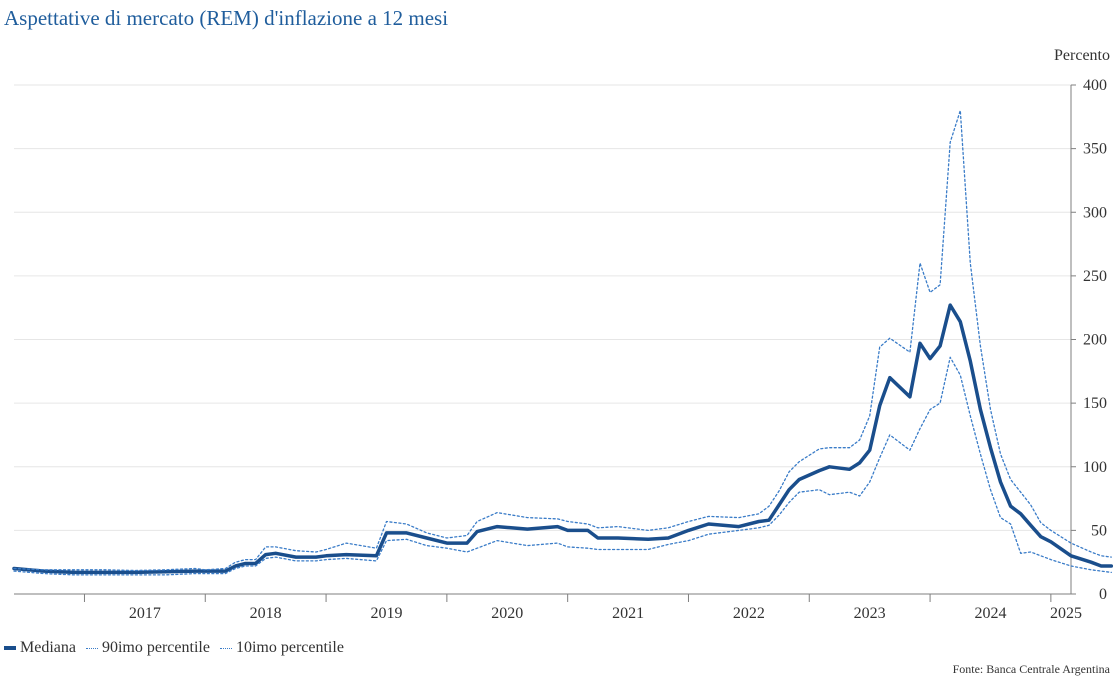 This screenshot has height=684, width=1116. I want to click on legend-item-median: Mediana, so click(40, 648).